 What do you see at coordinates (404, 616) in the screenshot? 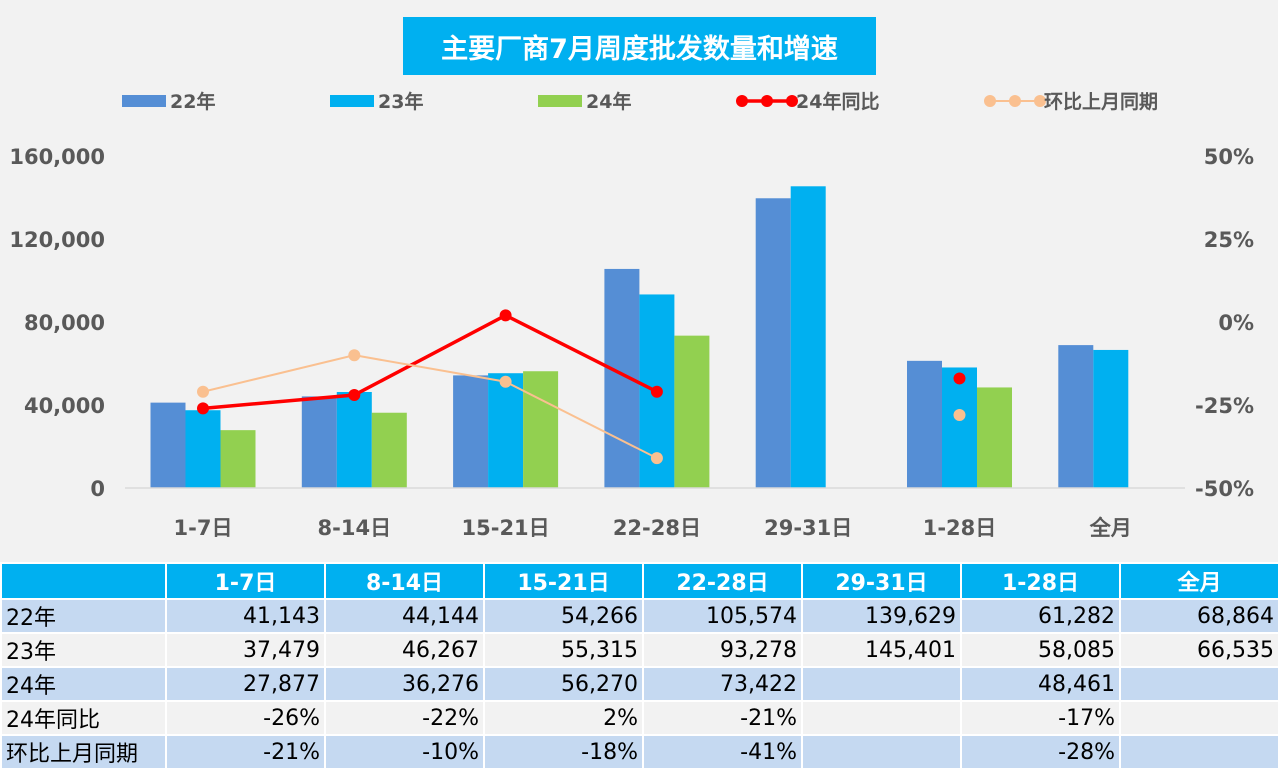
I see `table-cell: 44,144` at bounding box center [404, 616].